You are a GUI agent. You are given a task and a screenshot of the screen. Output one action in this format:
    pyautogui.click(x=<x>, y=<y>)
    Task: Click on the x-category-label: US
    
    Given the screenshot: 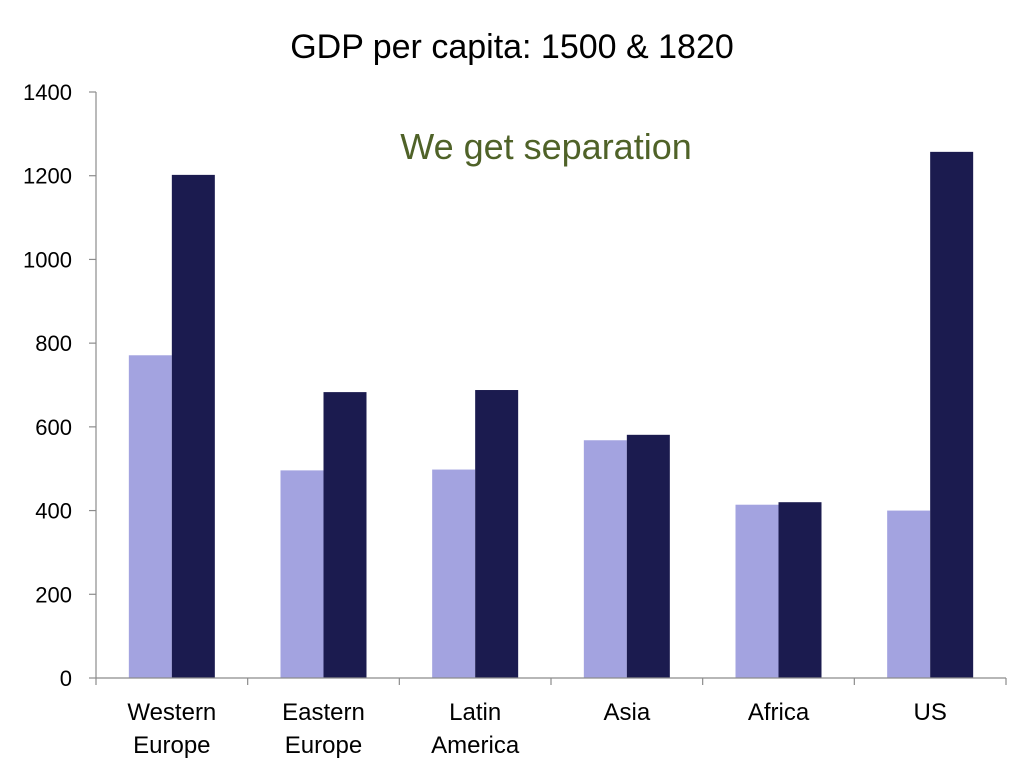 What is the action you would take?
    pyautogui.click(x=929, y=712)
    